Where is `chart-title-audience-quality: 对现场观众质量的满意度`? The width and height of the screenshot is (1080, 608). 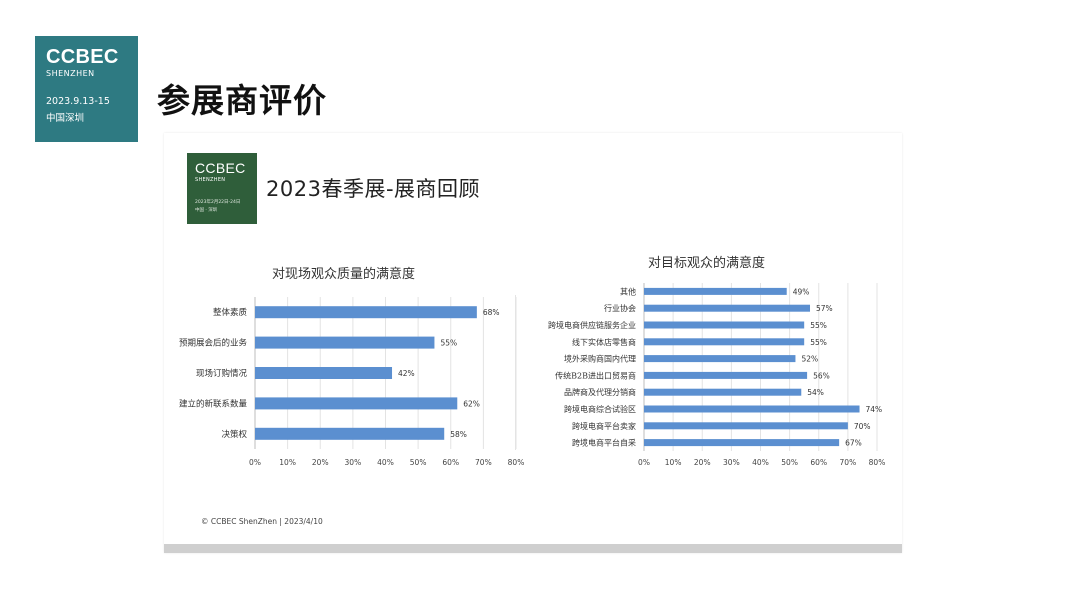 chart-title-audience-quality: 对现场观众质量的满意度 is located at coordinates (344, 274).